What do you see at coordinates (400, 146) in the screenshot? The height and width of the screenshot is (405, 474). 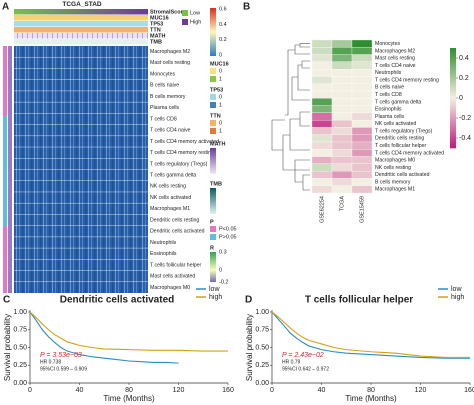 I see `row-label: T cells follicular helper` at bounding box center [400, 146].